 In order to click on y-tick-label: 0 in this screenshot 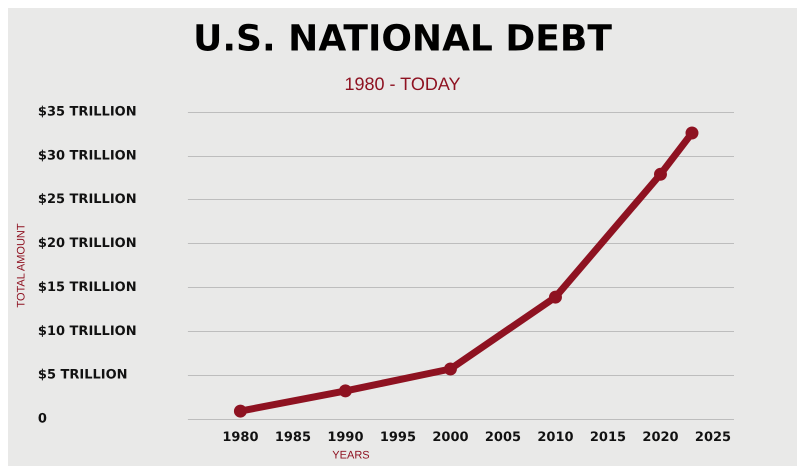, I will do `click(42, 419)`.